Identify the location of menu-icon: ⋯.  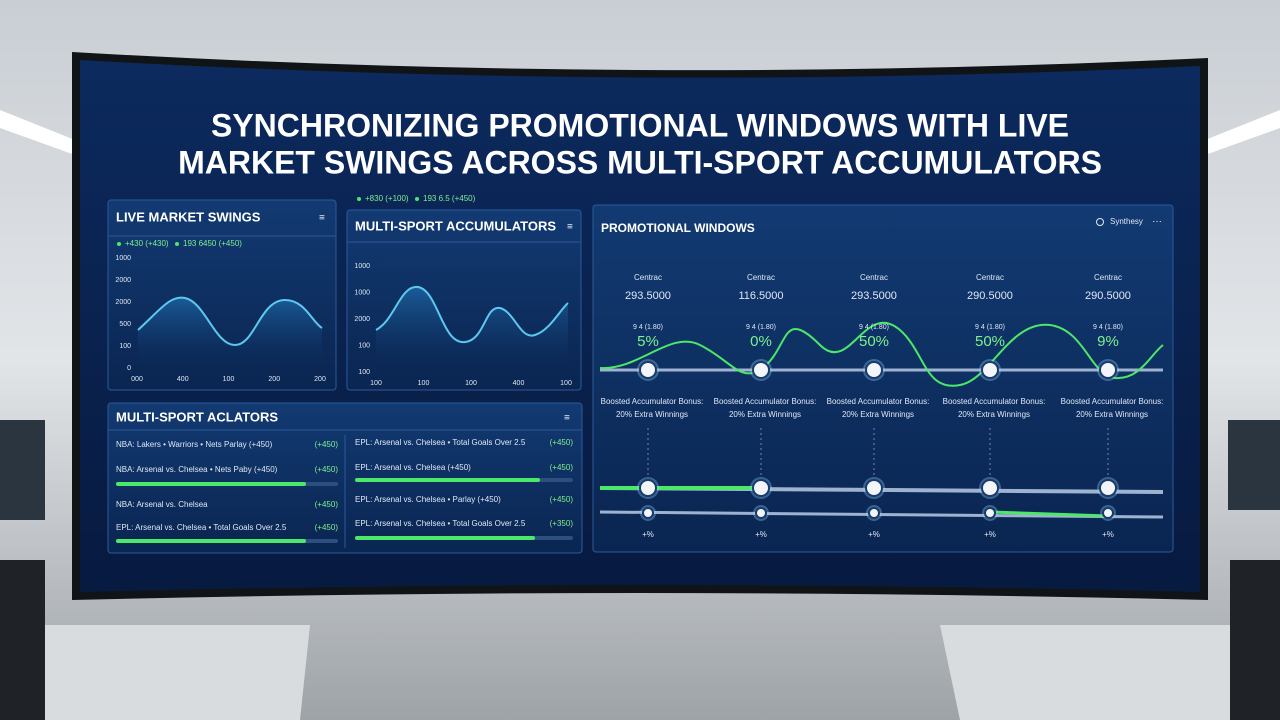
(1157, 222).